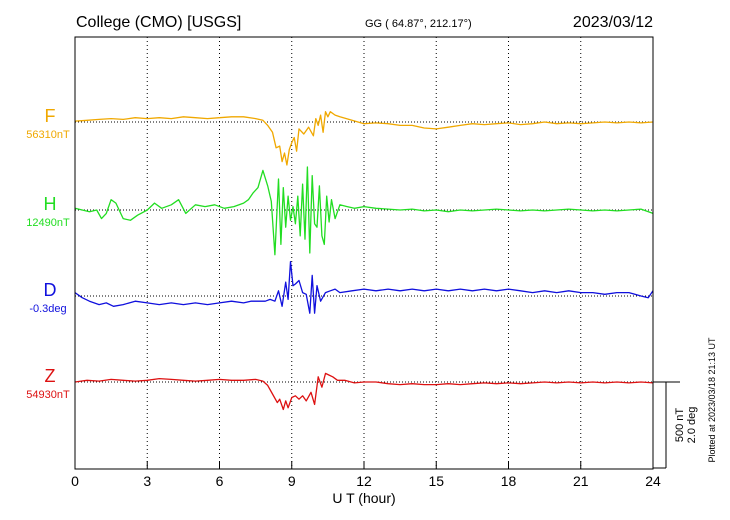 This screenshot has width=730, height=520. I want to click on series-name-d: D, so click(50, 290).